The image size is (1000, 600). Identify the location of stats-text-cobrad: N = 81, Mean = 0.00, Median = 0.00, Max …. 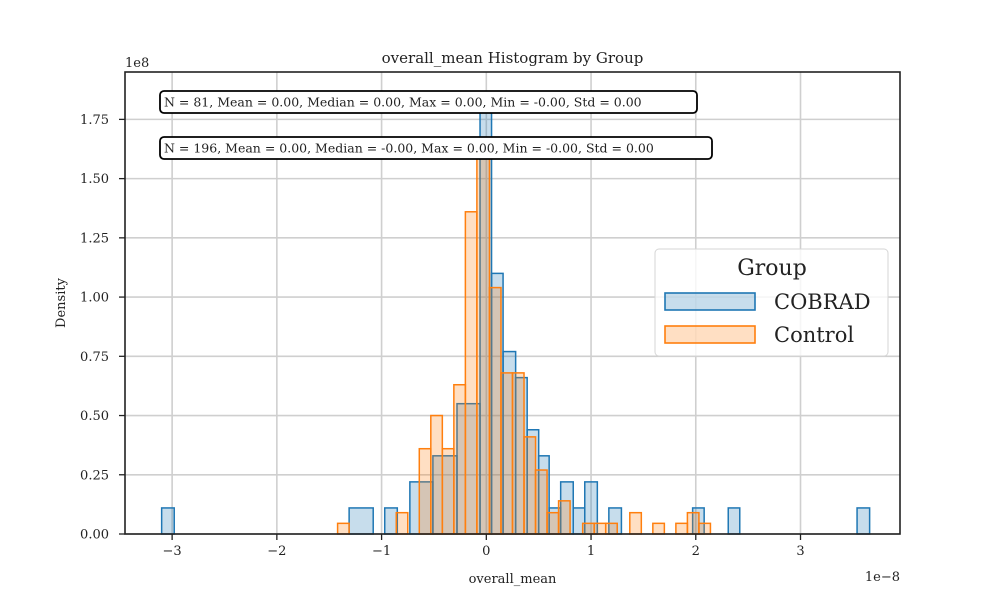
(403, 102).